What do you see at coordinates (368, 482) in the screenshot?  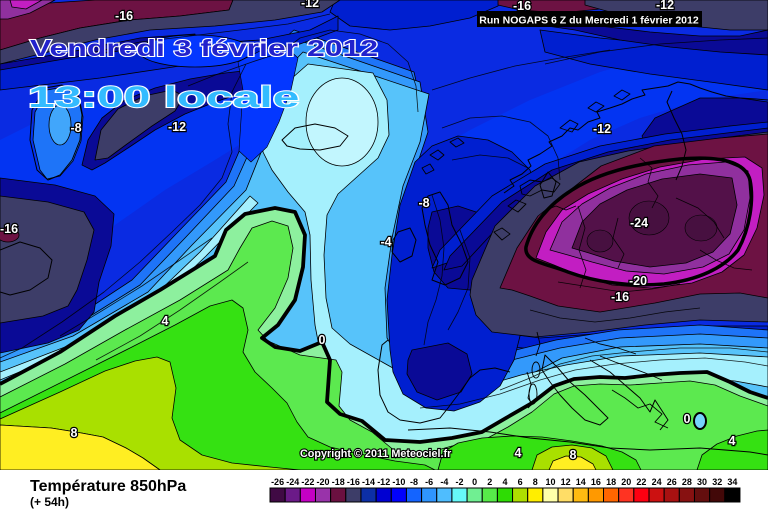 I see `svg-text: -14` at bounding box center [368, 482].